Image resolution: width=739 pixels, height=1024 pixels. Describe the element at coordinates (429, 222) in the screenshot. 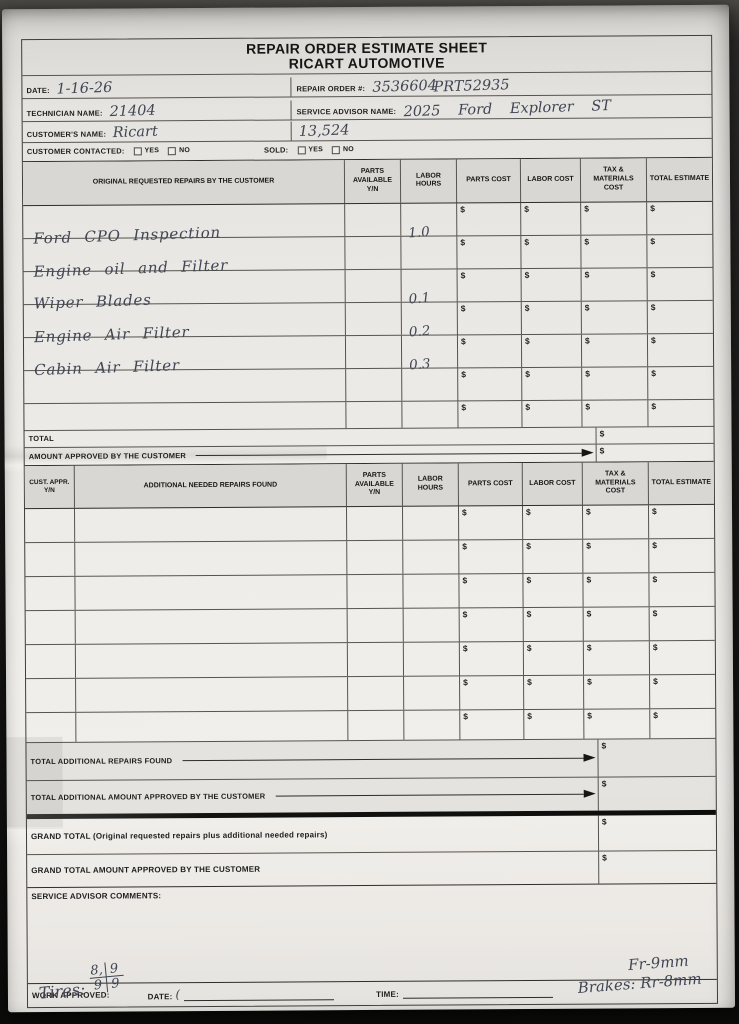

I see `labor-hours-cell: 1.0` at that location.